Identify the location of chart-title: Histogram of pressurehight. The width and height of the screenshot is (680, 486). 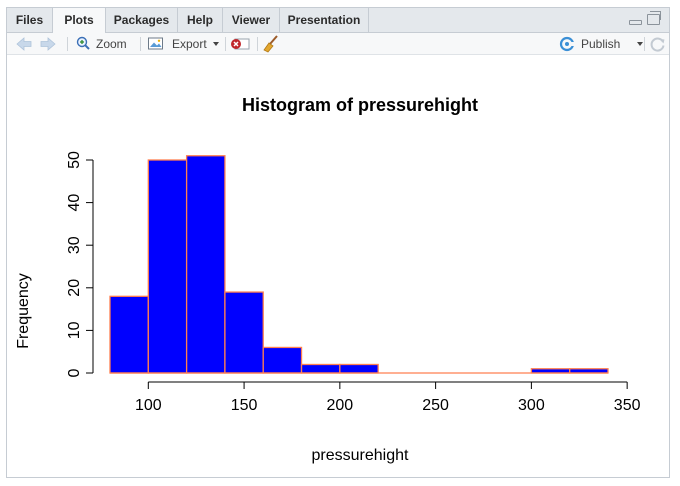
(360, 105).